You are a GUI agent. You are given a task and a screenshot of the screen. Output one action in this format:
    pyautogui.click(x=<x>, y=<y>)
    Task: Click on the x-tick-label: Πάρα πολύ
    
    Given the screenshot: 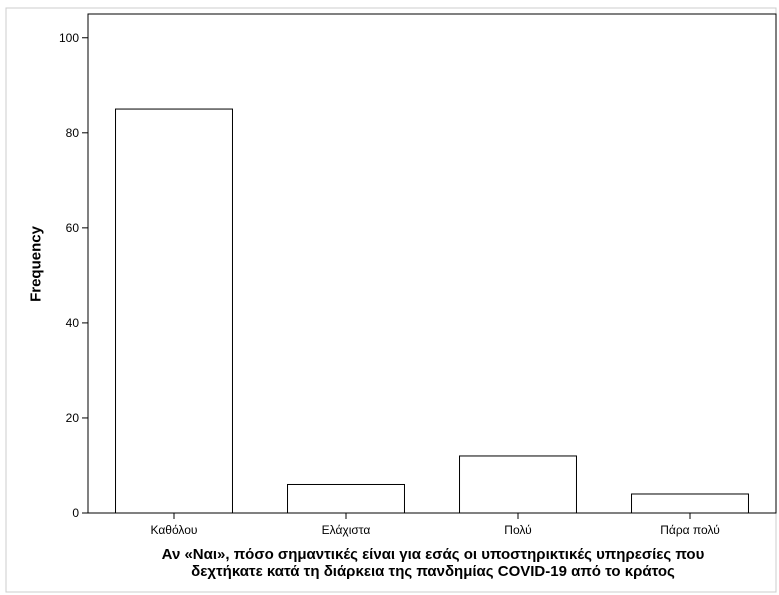 What is the action you would take?
    pyautogui.click(x=690, y=530)
    